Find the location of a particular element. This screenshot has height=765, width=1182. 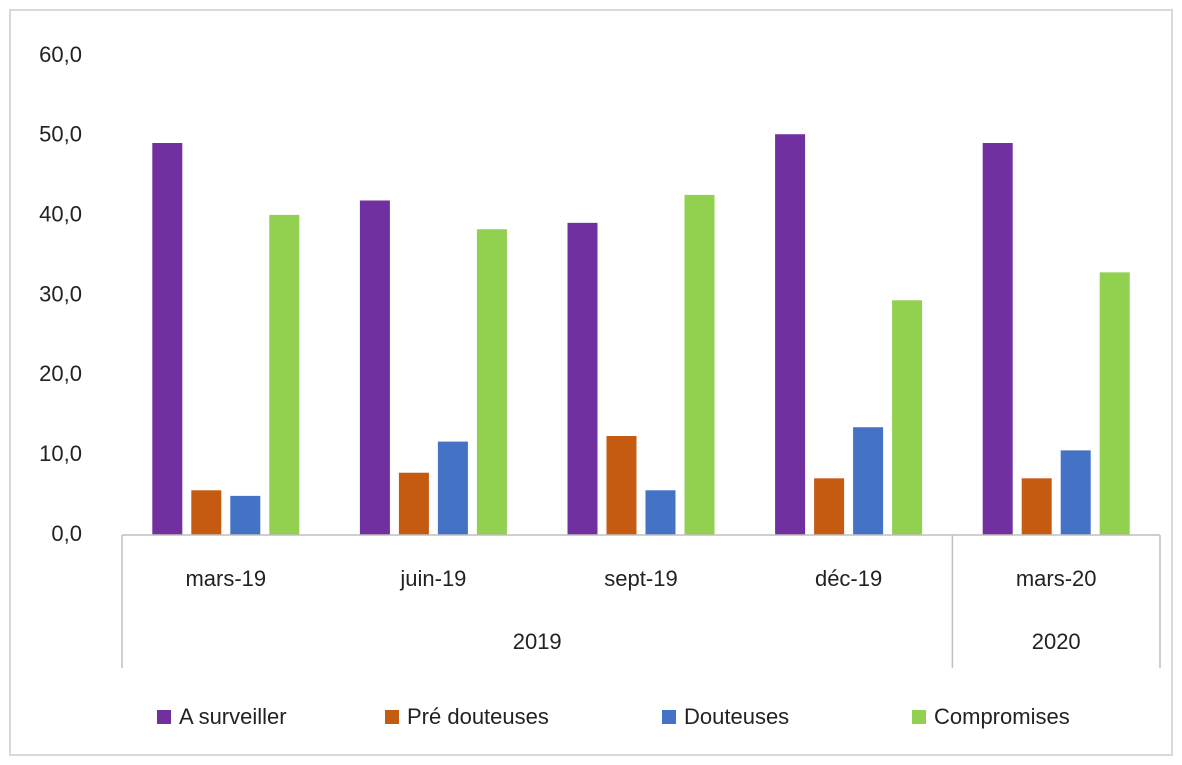

y-tick-label: 50,0 is located at coordinates (60, 134).